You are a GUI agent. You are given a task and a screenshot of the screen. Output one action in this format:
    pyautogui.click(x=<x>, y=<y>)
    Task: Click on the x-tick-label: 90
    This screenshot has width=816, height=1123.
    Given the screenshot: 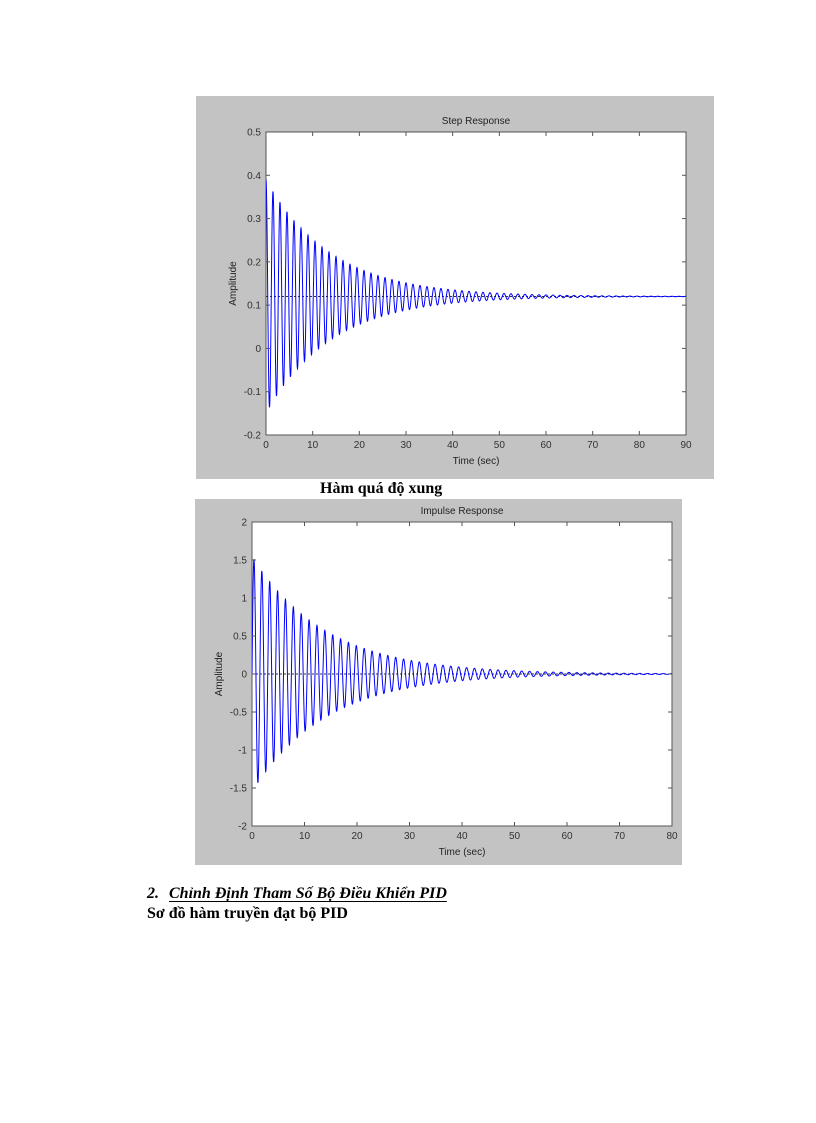 What is the action you would take?
    pyautogui.click(x=686, y=445)
    